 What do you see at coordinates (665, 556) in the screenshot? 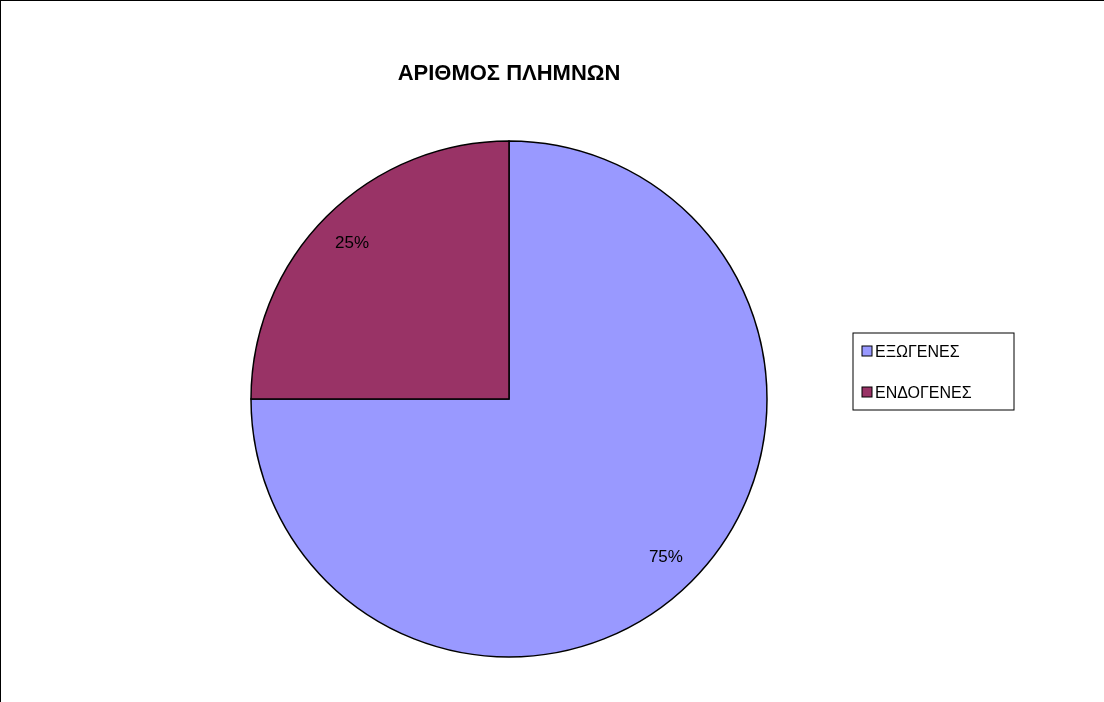
I see `data-label: 75%` at bounding box center [665, 556].